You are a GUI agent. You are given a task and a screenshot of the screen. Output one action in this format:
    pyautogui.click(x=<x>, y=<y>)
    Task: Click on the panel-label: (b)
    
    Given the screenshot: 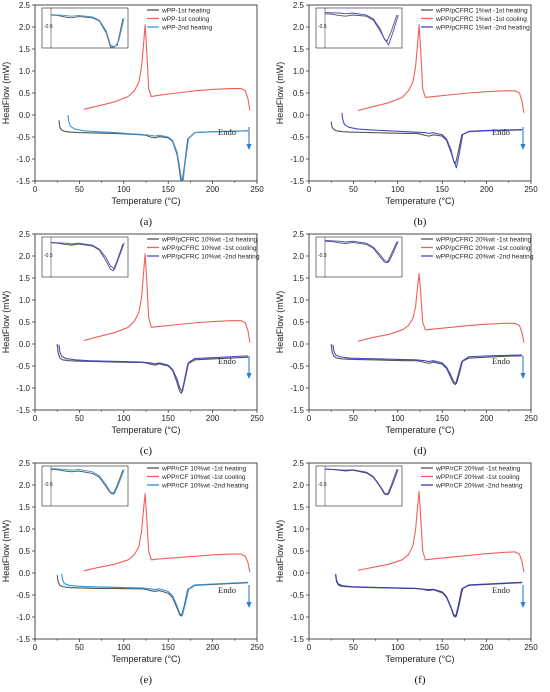 What is the action you would take?
    pyautogui.click(x=420, y=222)
    